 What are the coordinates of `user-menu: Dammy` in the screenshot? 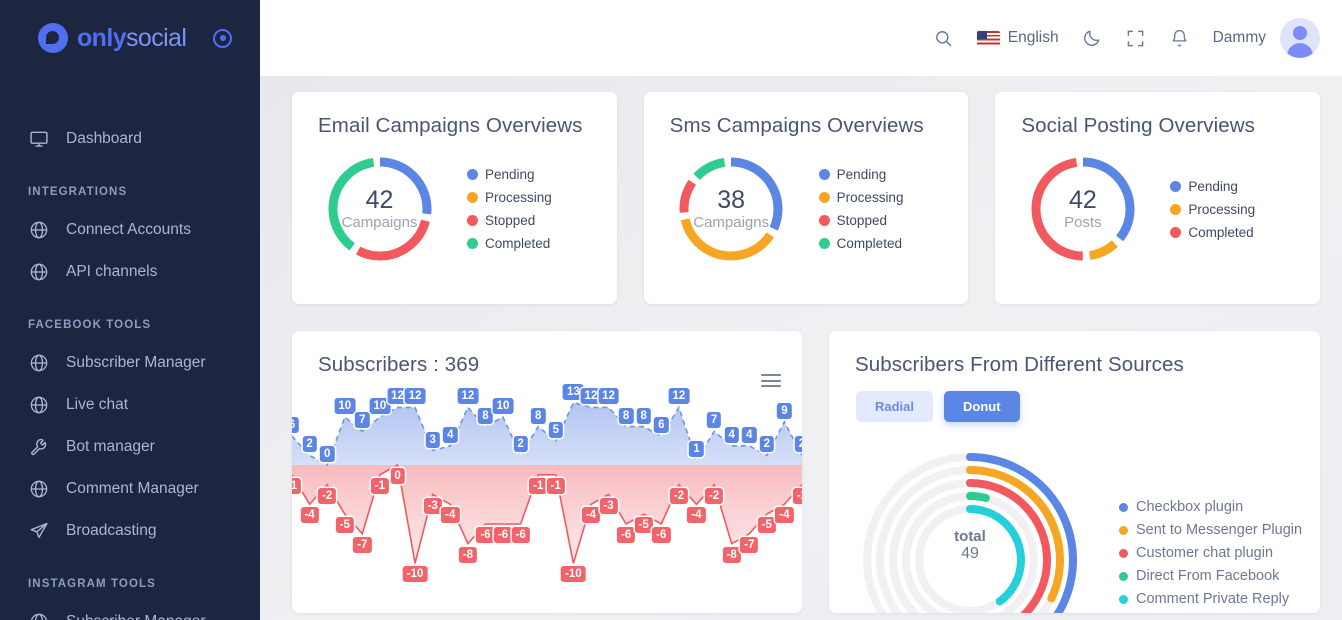 It's located at (1266, 38).